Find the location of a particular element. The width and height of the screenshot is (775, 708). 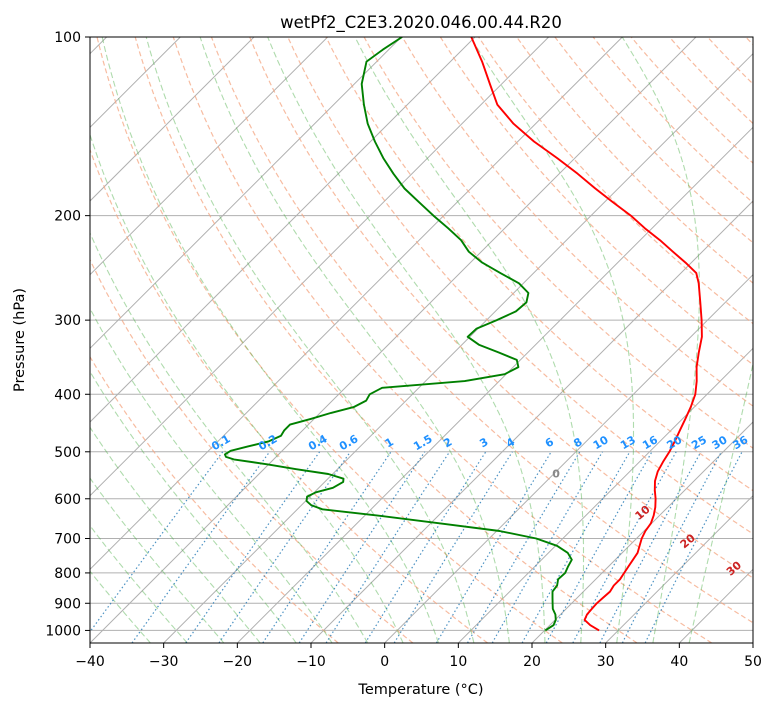

y-tick-label: 300 is located at coordinates (67, 321).